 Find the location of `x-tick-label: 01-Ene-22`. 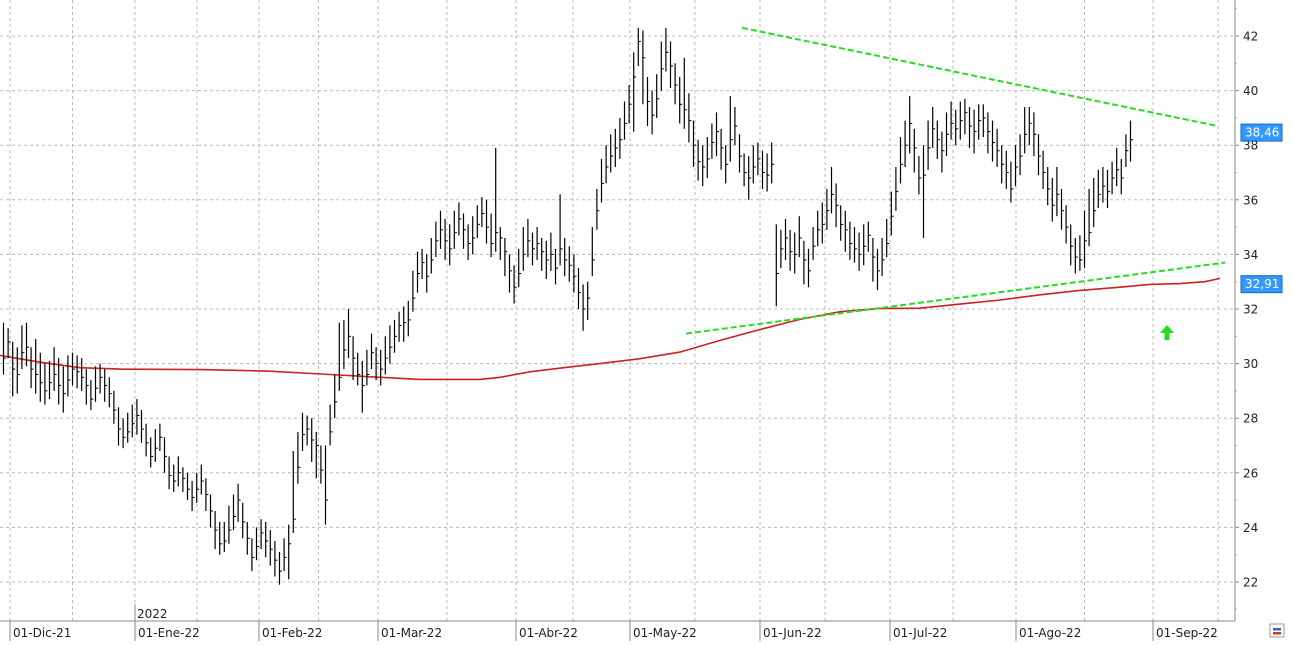

x-tick-label: 01-Ene-22 is located at coordinates (169, 633).